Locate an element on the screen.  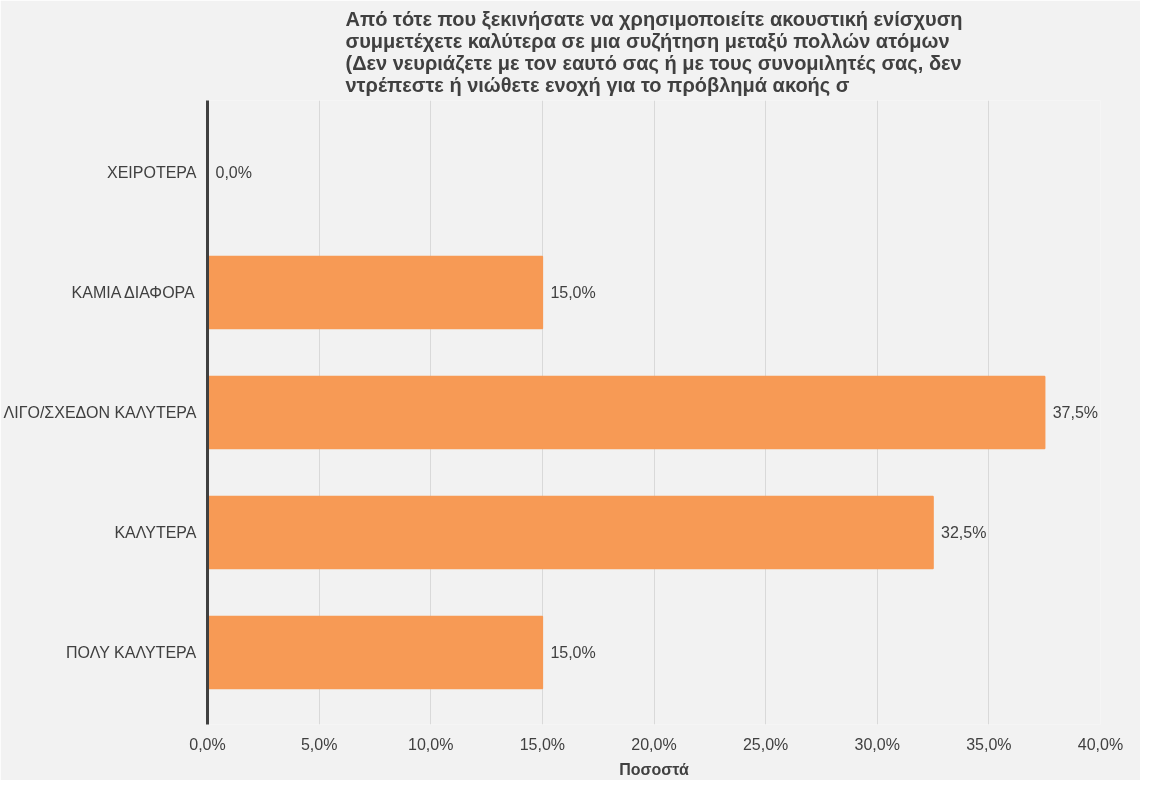
y-tick-label: ΚΑΛΥΤΕΡΑ is located at coordinates (155, 532).